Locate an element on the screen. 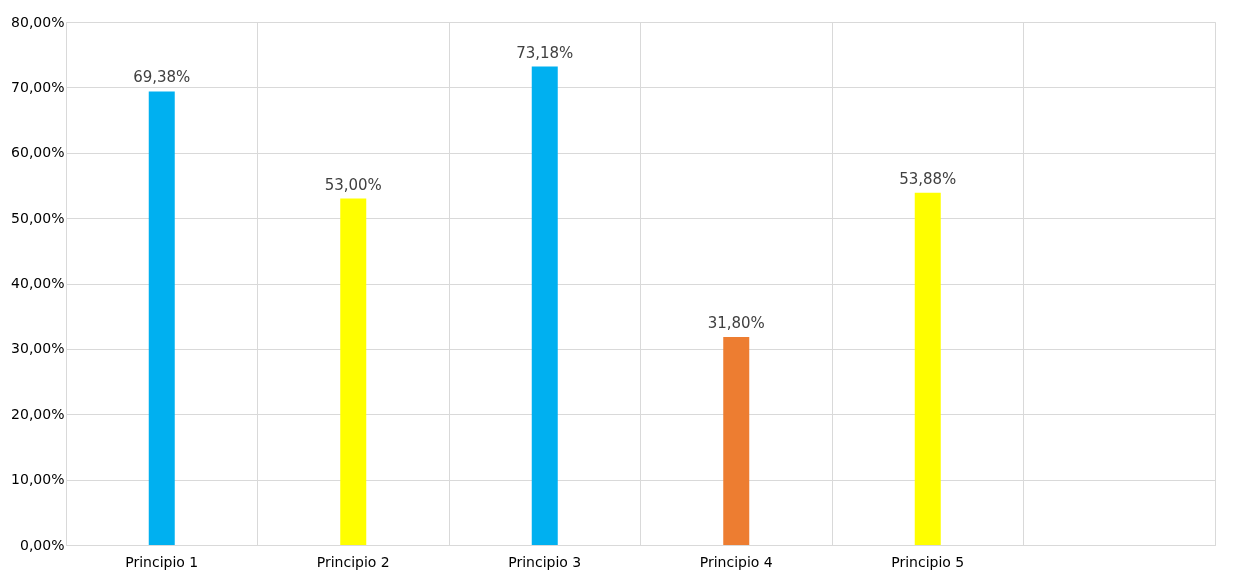 The height and width of the screenshot is (579, 1235). y-tick-label: 20,00% is located at coordinates (38, 413).